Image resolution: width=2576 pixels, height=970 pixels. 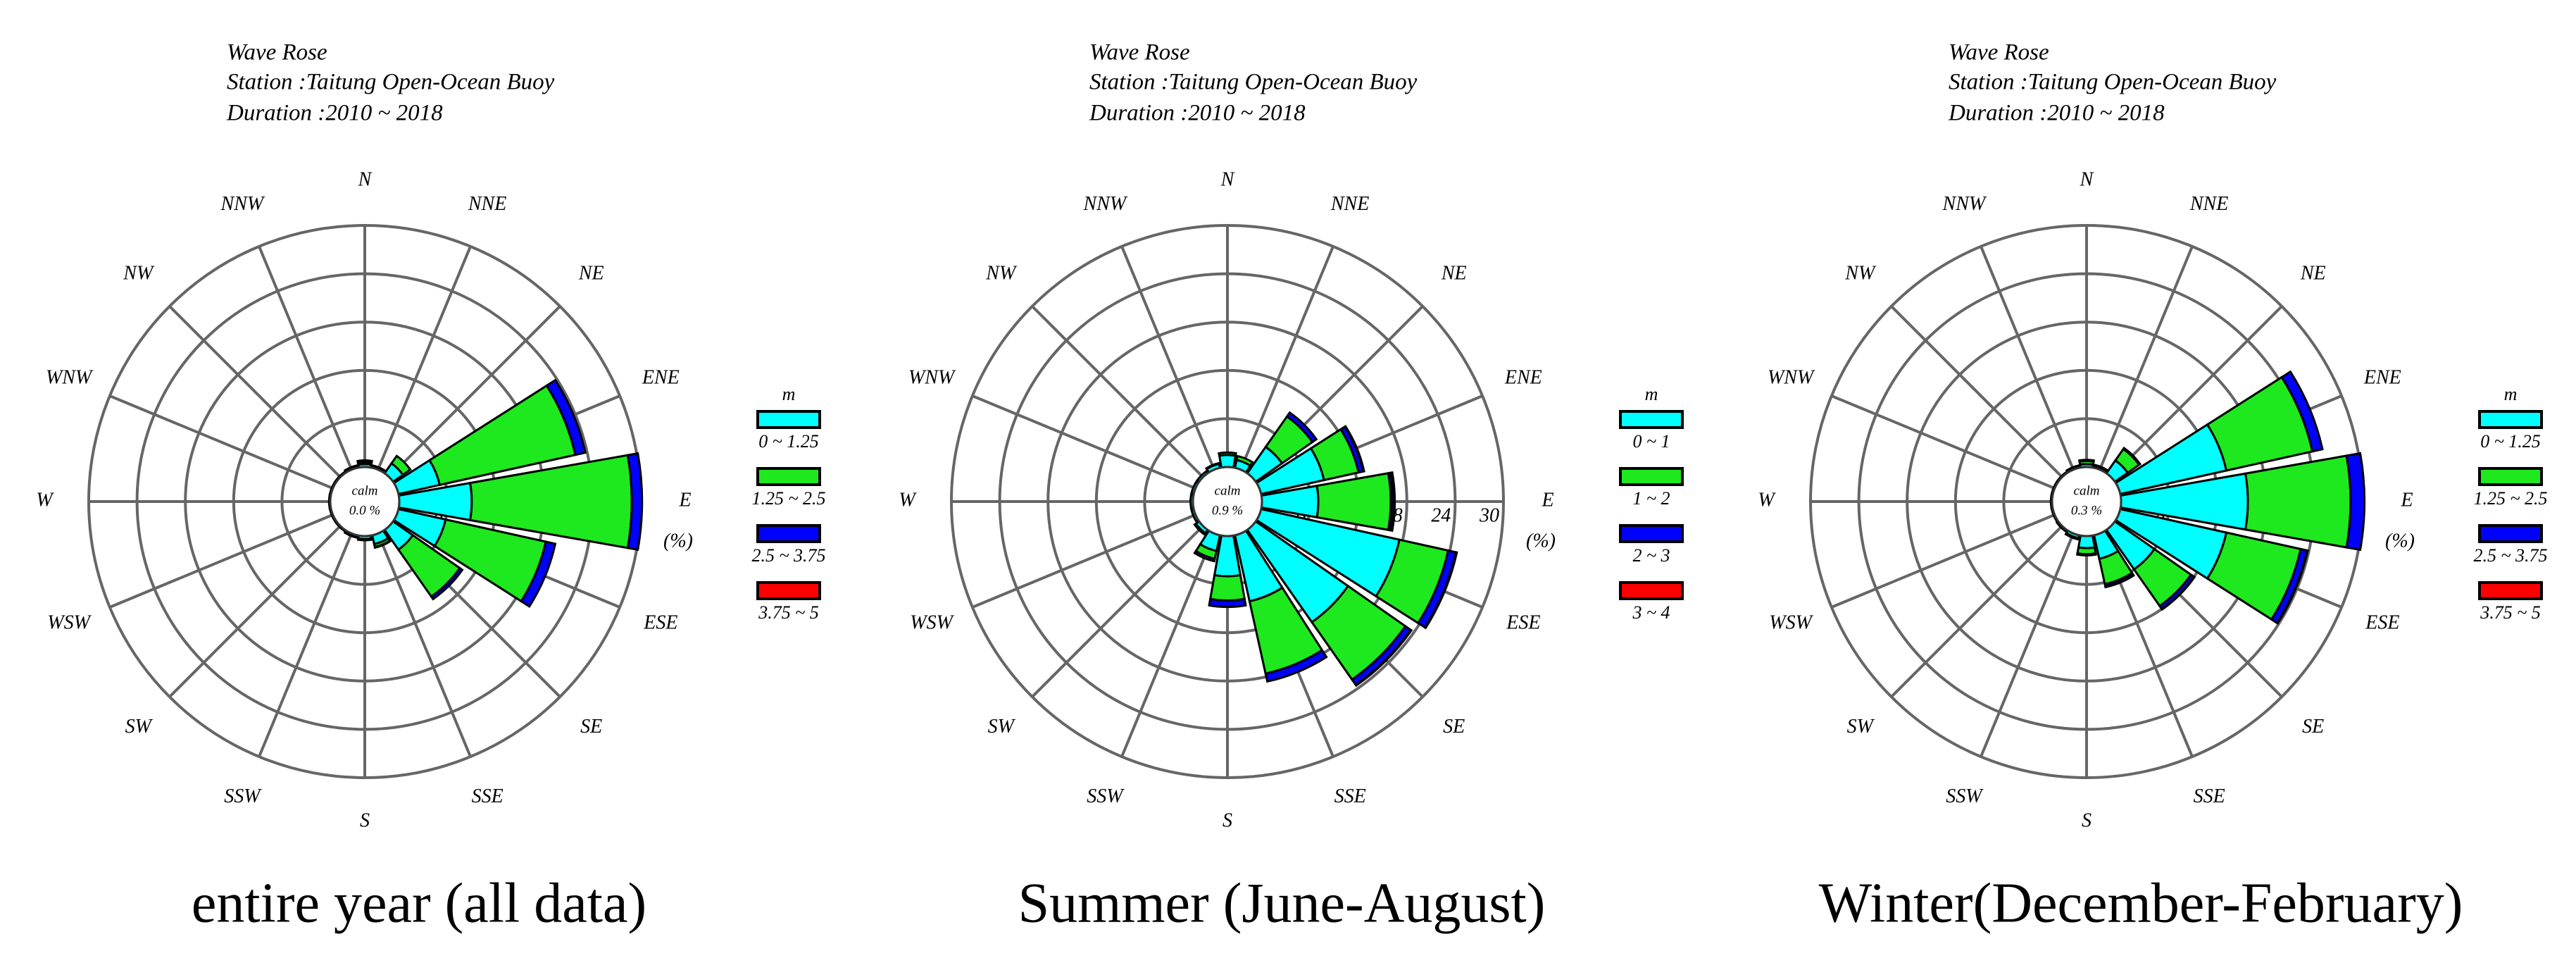 I want to click on calm-value: 0.0 %, so click(x=364, y=511).